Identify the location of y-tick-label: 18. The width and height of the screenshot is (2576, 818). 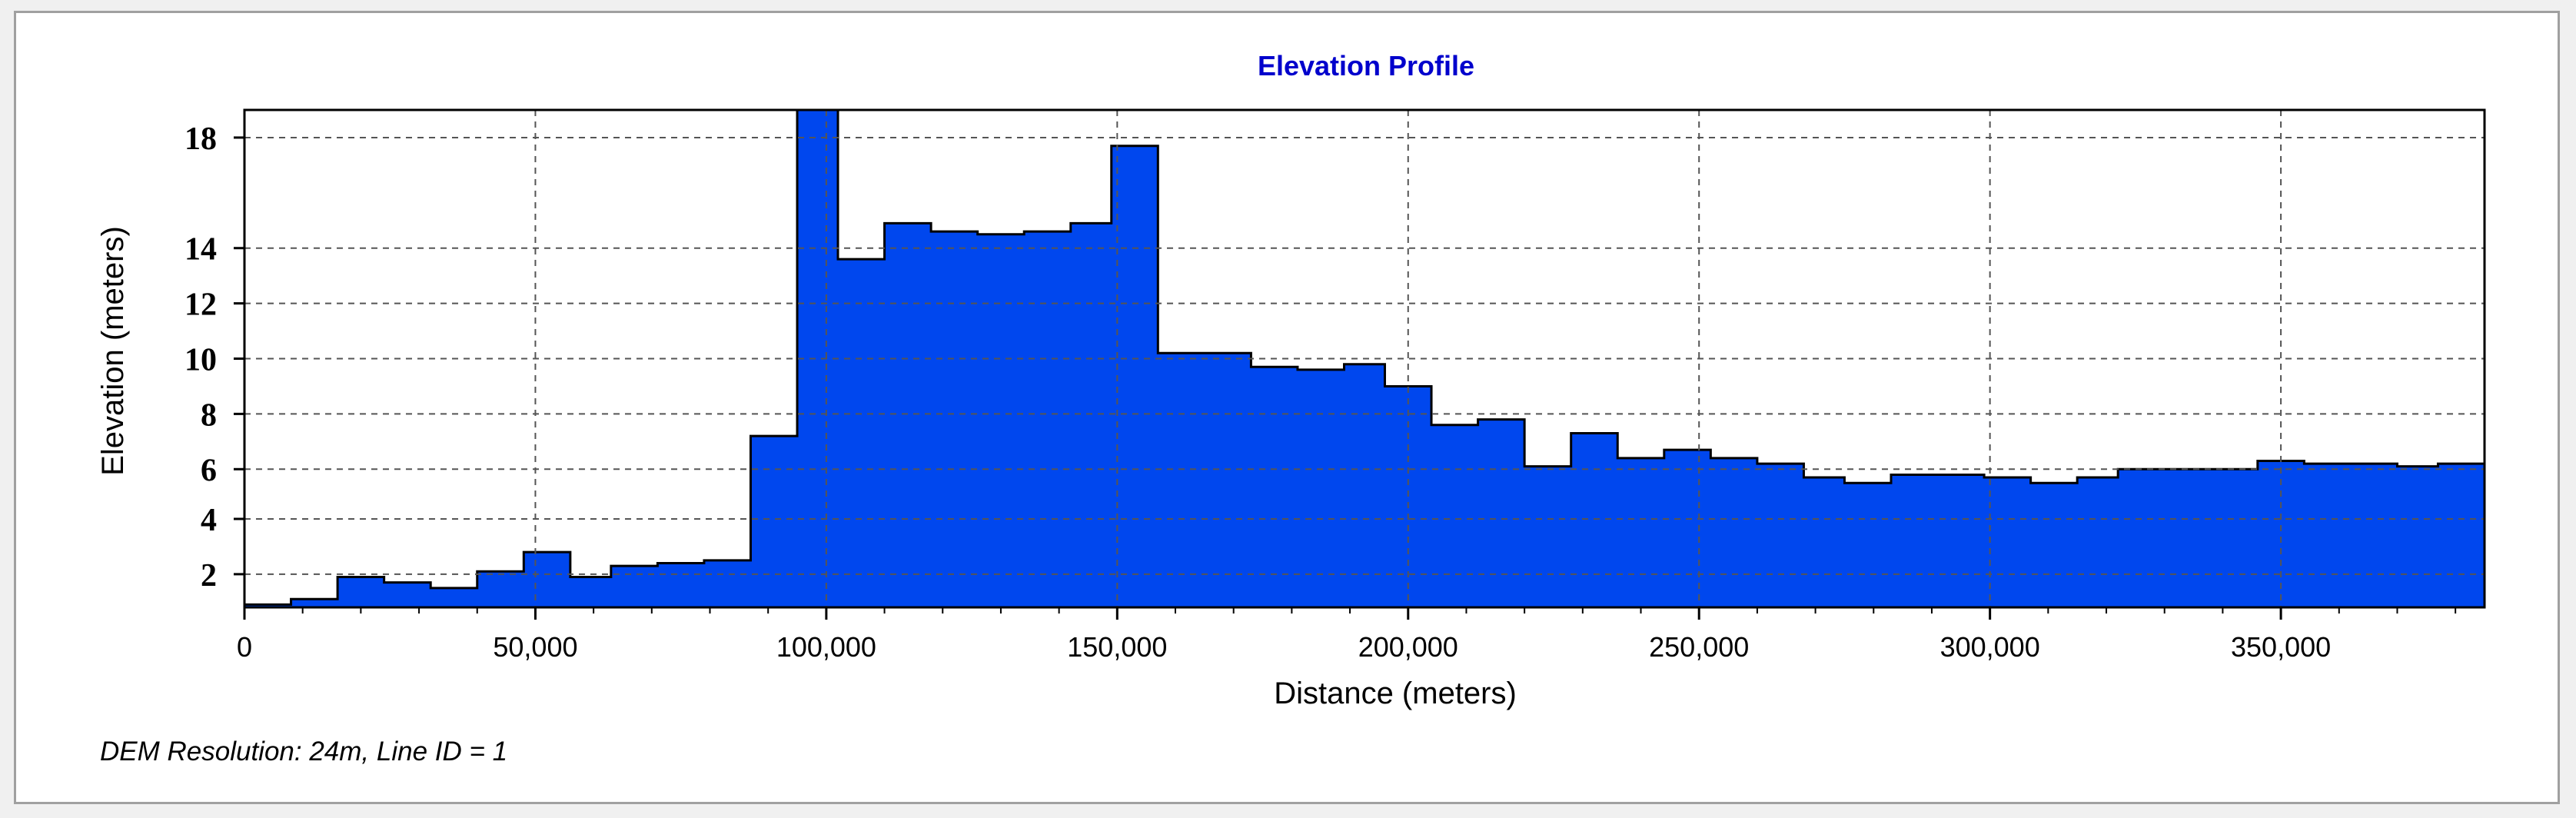
(201, 139).